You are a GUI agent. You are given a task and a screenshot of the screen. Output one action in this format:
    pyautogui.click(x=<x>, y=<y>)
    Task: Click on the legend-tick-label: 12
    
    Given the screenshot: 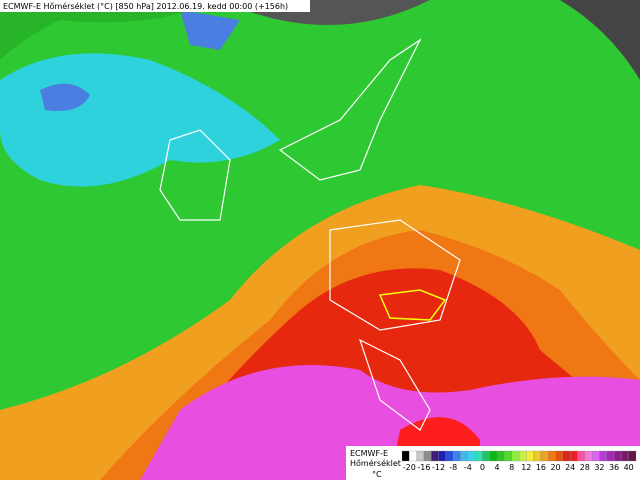 What is the action you would take?
    pyautogui.click(x=526, y=467)
    